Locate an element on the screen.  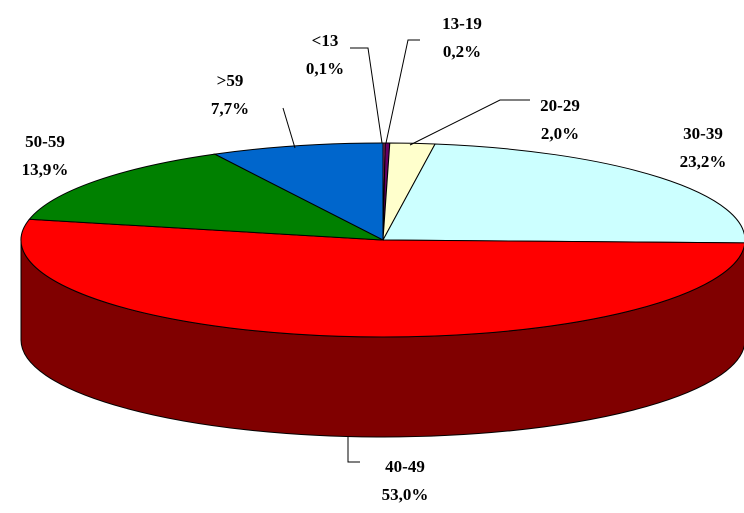
value-label: 23,2% is located at coordinates (703, 161).